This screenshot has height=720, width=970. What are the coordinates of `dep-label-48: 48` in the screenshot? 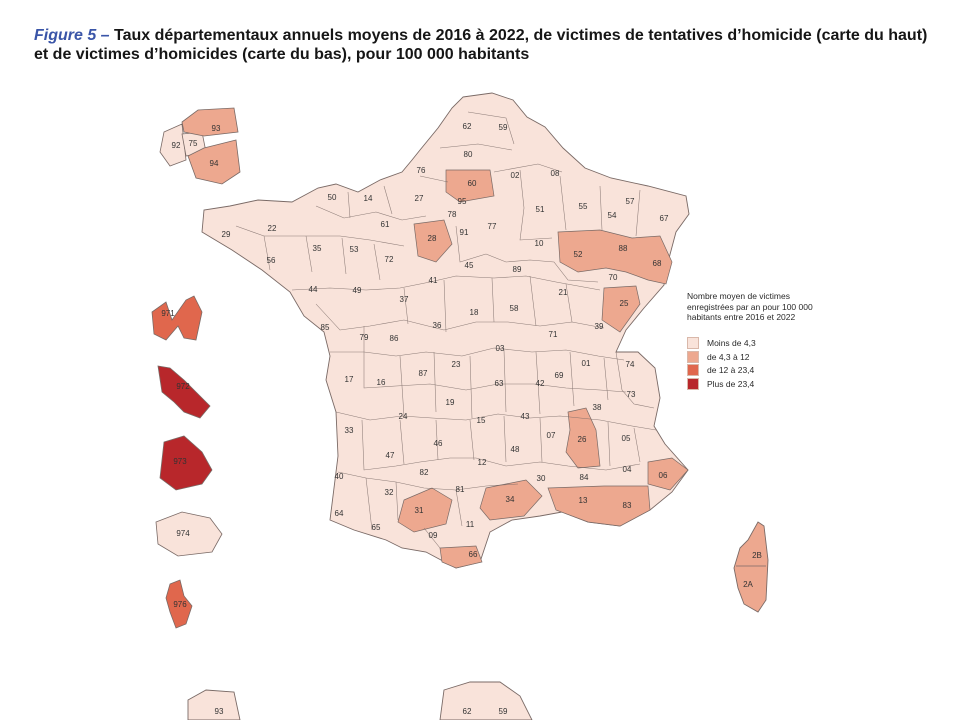 It's located at (515, 449).